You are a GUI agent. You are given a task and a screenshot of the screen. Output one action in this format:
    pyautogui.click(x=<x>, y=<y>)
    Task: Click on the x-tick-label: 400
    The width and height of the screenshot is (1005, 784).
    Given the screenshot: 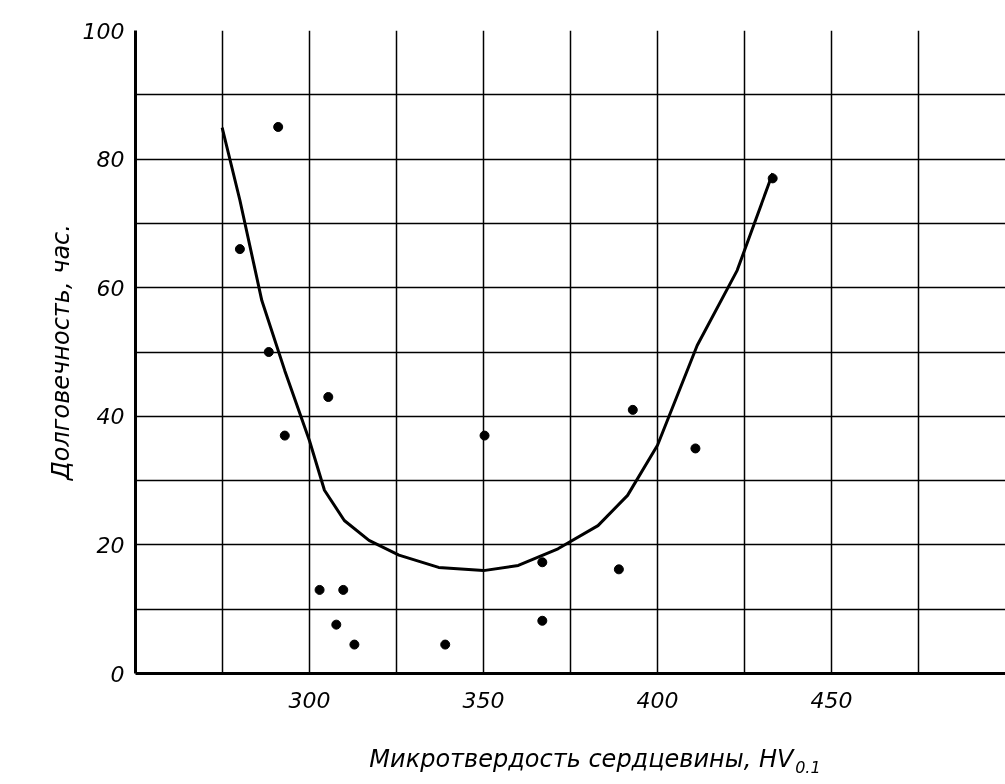 What is the action you would take?
    pyautogui.click(x=657, y=700)
    